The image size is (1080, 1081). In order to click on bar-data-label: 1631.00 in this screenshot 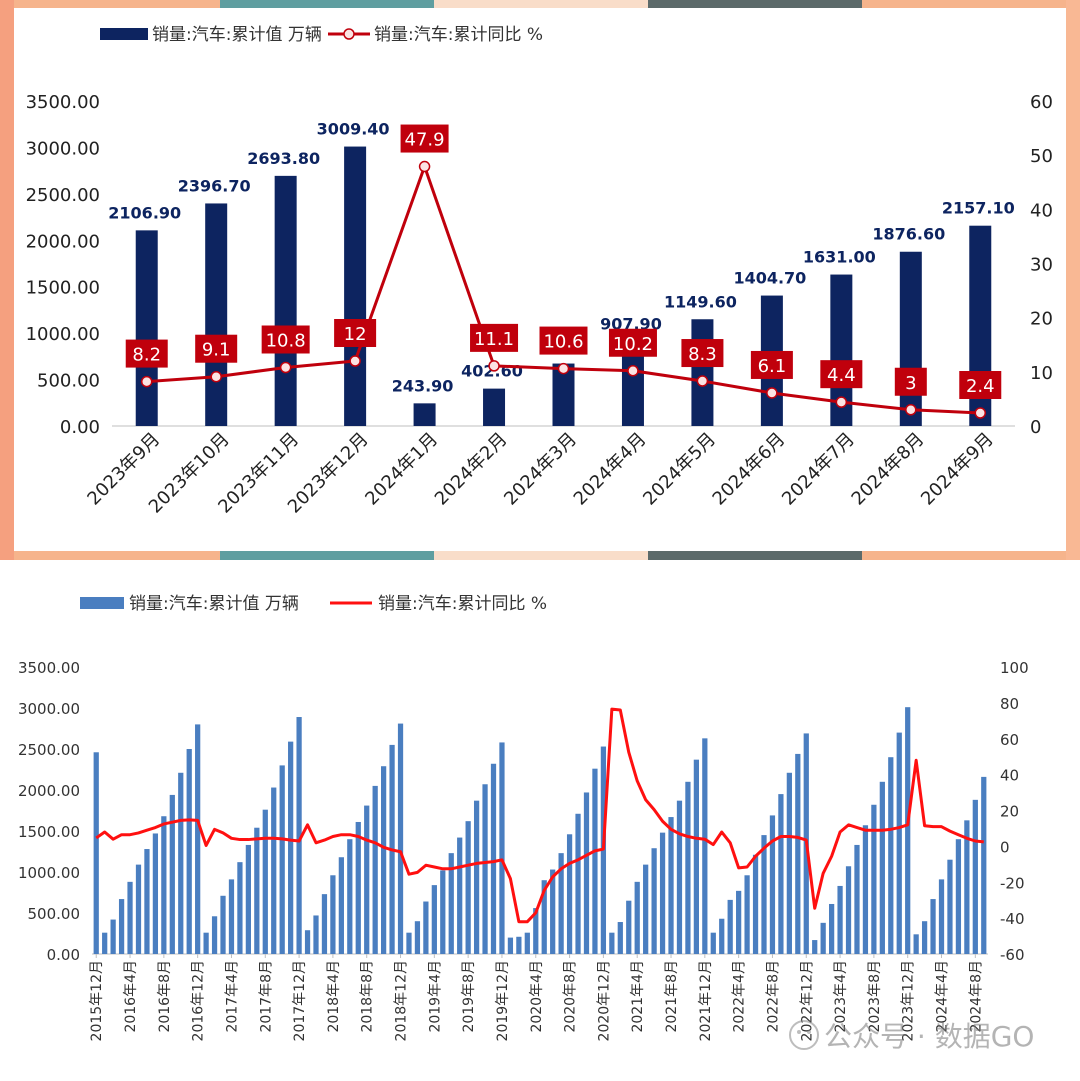, I will do `click(839, 257)`.